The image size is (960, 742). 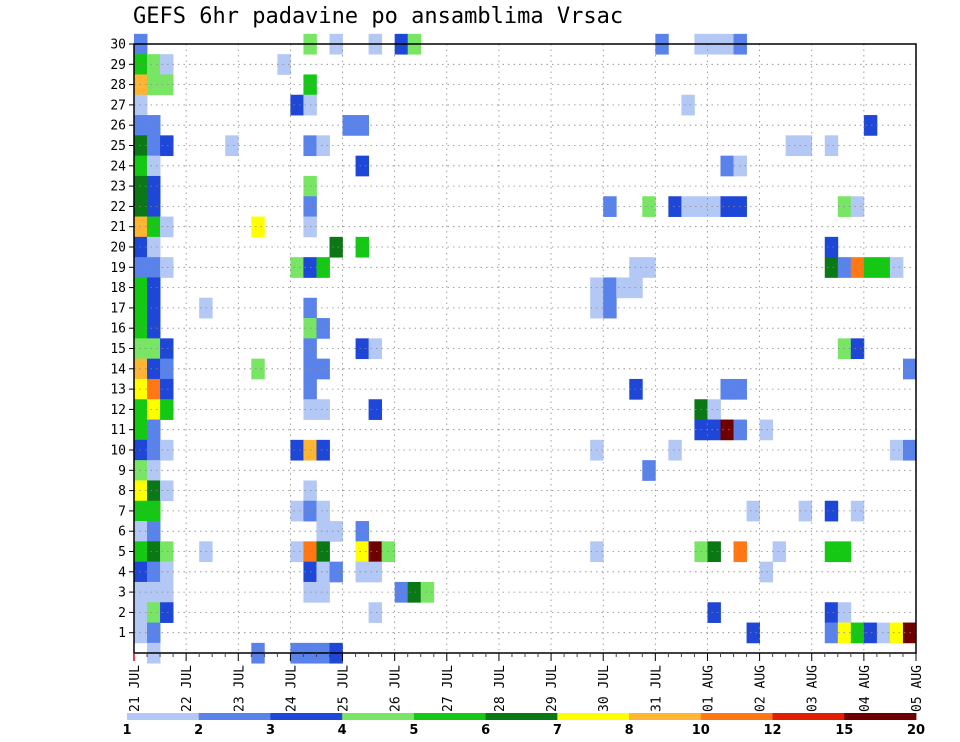 I want to click on colorbar-label: 10, so click(x=701, y=730).